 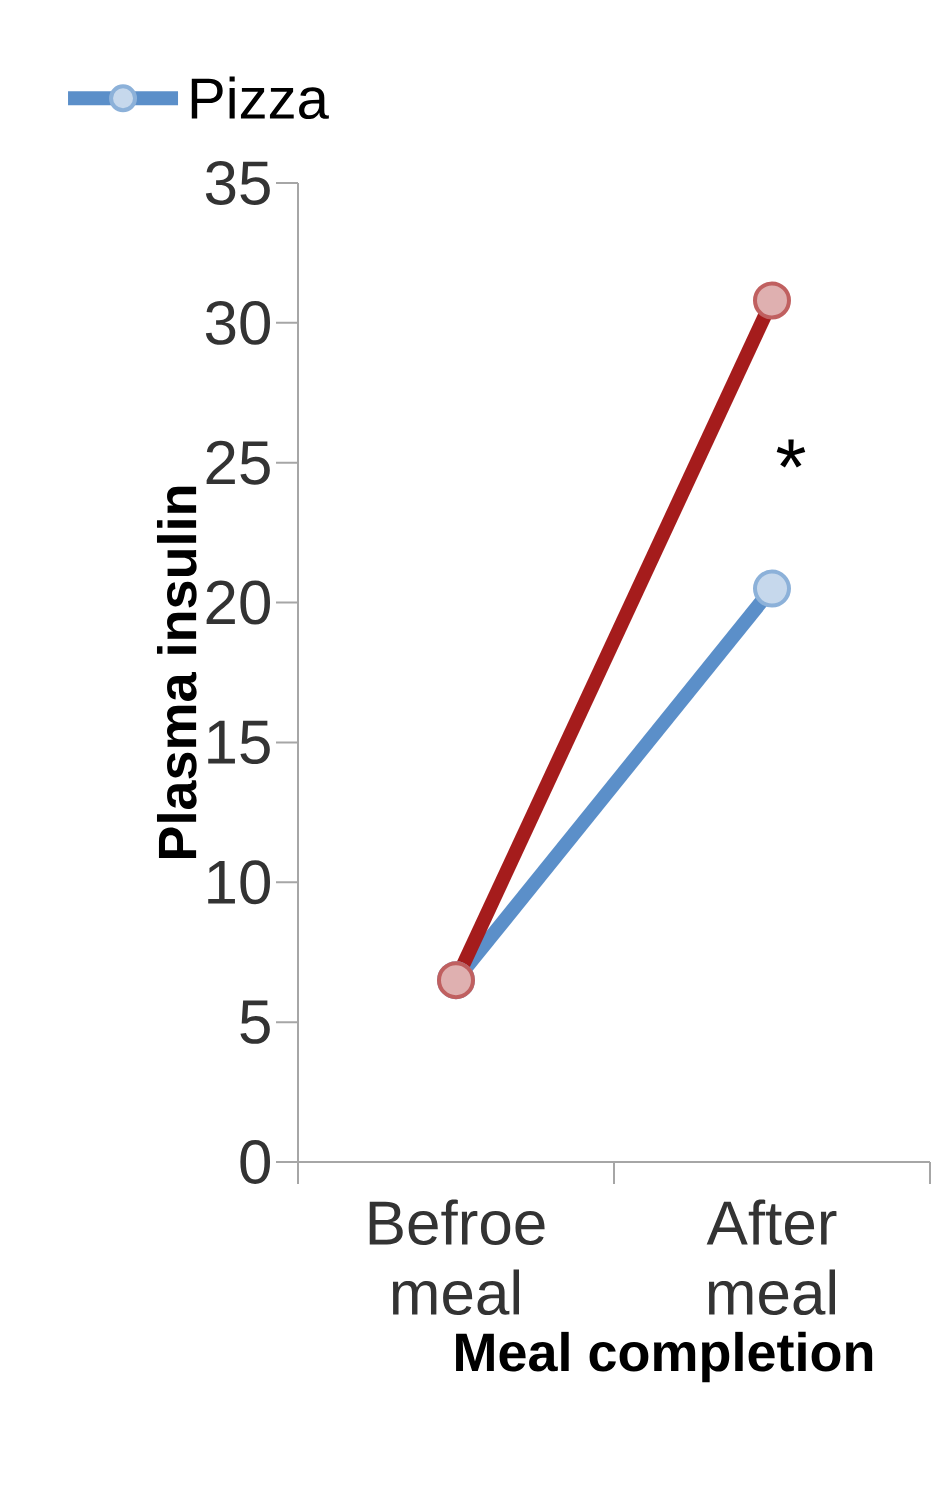 What do you see at coordinates (239, 882) in the screenshot?
I see `y-tick-label: 10` at bounding box center [239, 882].